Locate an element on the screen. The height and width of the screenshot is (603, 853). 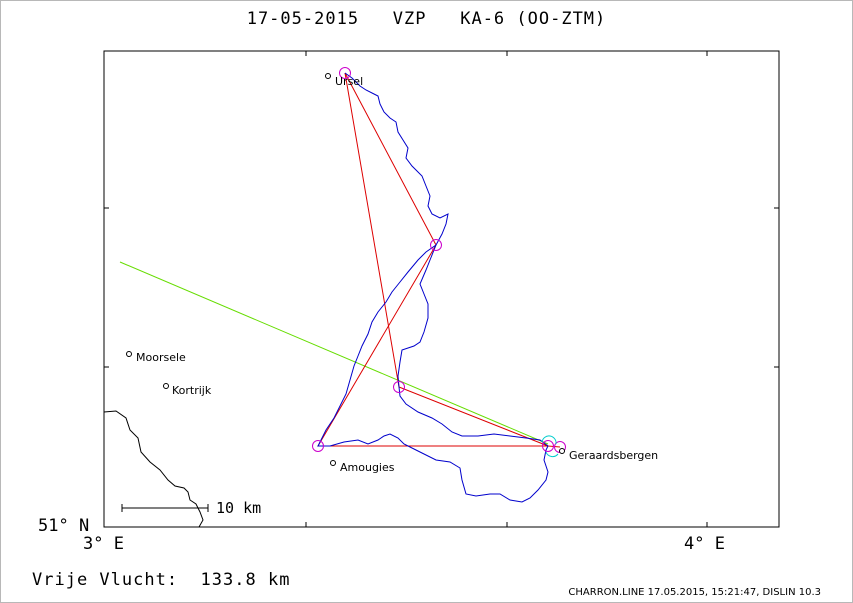
place-marker-amougies is located at coordinates (333, 463).